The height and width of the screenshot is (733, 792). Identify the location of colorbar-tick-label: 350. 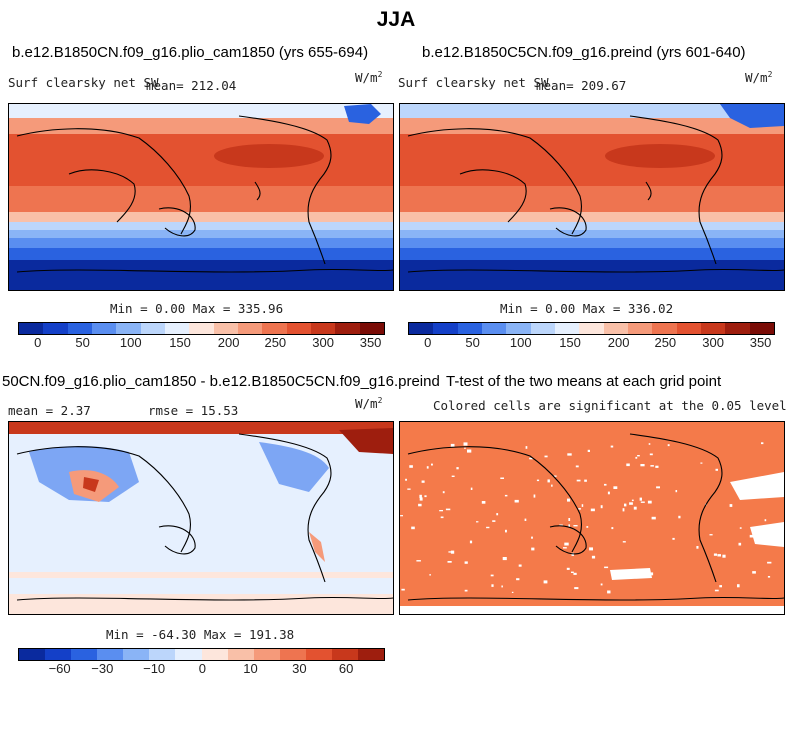
(760, 342).